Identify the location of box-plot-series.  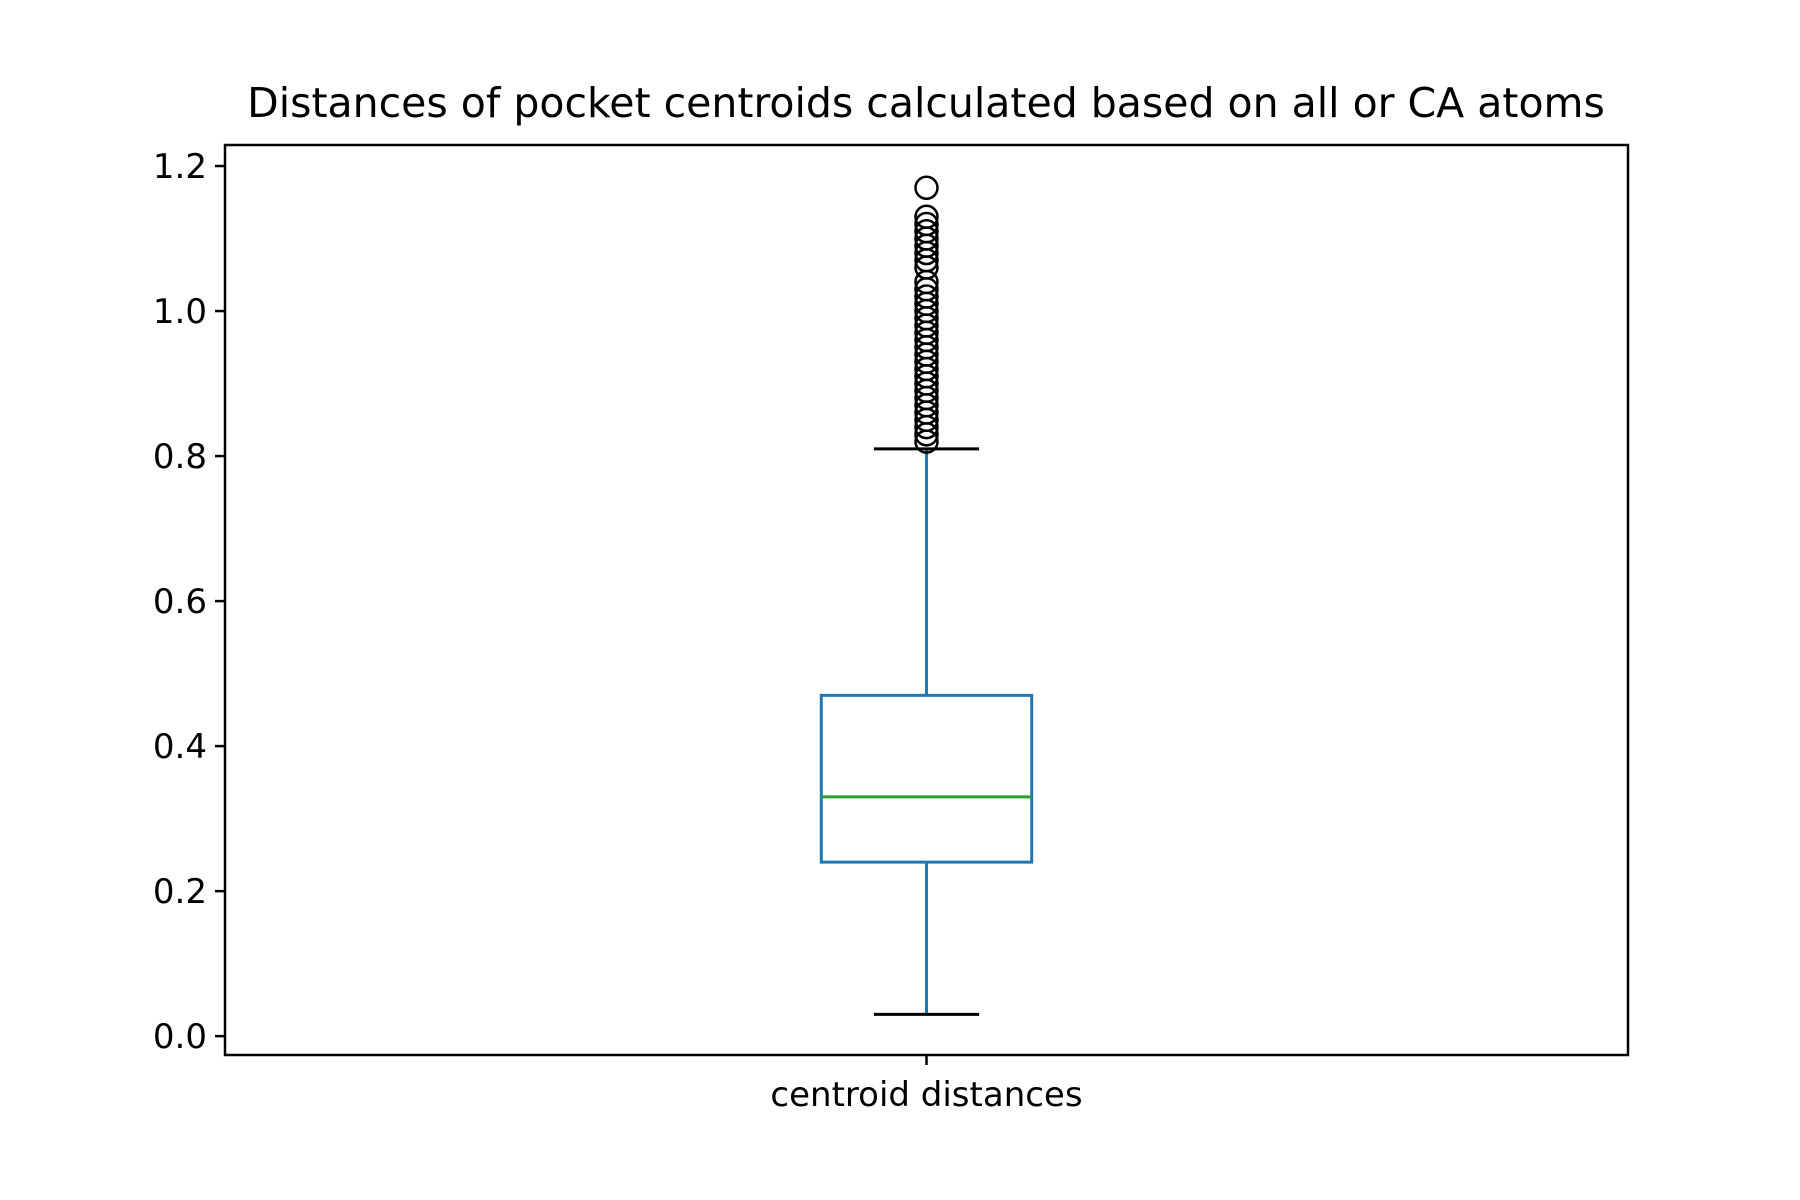
(926, 595).